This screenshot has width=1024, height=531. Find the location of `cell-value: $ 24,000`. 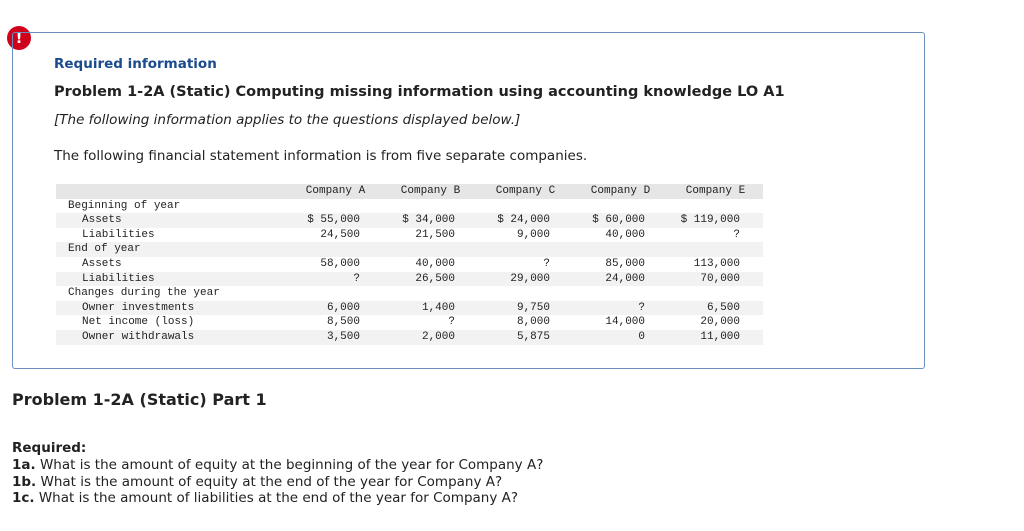

cell-value: $ 24,000 is located at coordinates (523, 220).